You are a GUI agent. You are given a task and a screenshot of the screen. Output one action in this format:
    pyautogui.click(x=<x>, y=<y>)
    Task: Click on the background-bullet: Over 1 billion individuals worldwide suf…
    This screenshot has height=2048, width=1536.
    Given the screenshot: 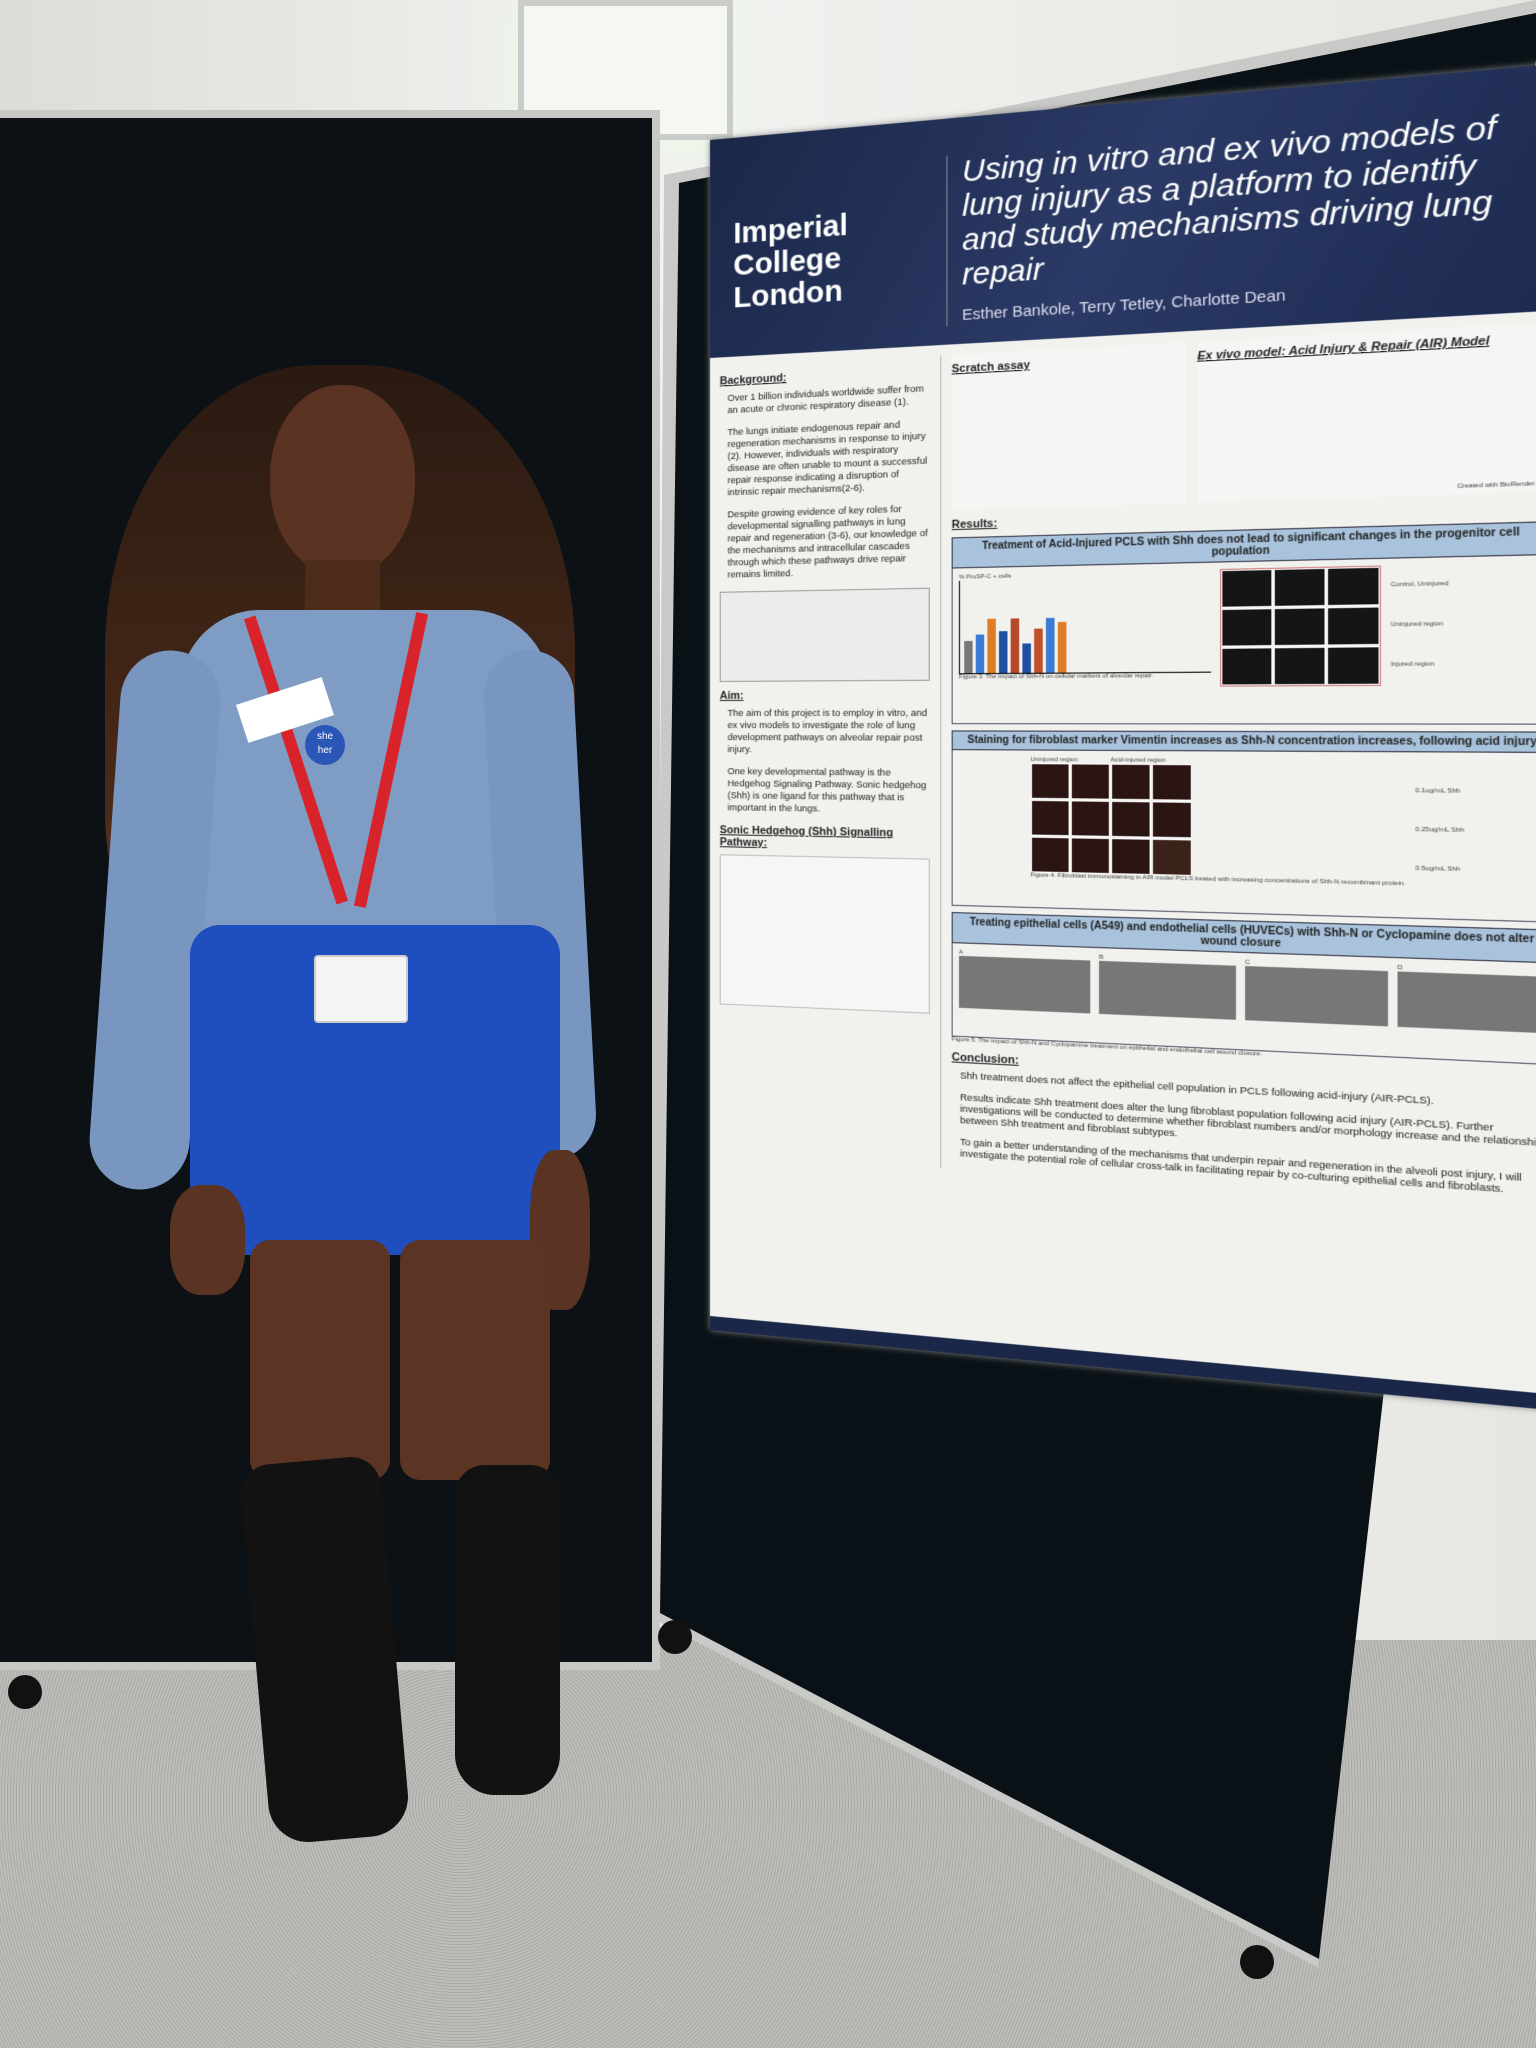 What is the action you would take?
    pyautogui.click(x=825, y=400)
    